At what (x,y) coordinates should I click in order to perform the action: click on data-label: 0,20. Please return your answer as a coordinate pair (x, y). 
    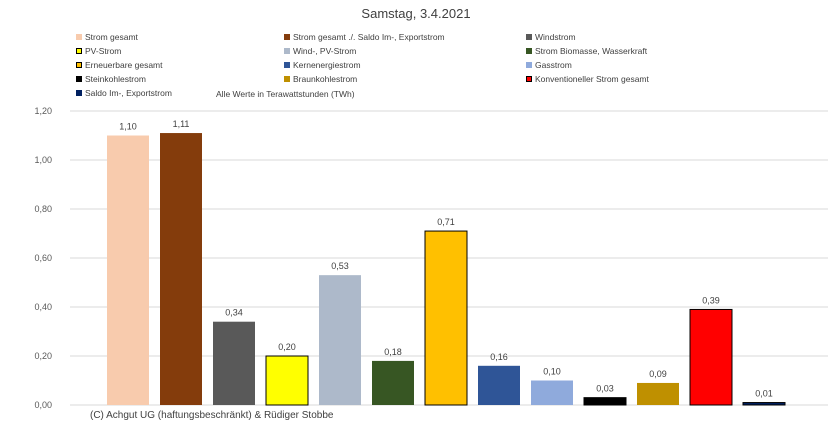
    Looking at the image, I should click on (287, 347).